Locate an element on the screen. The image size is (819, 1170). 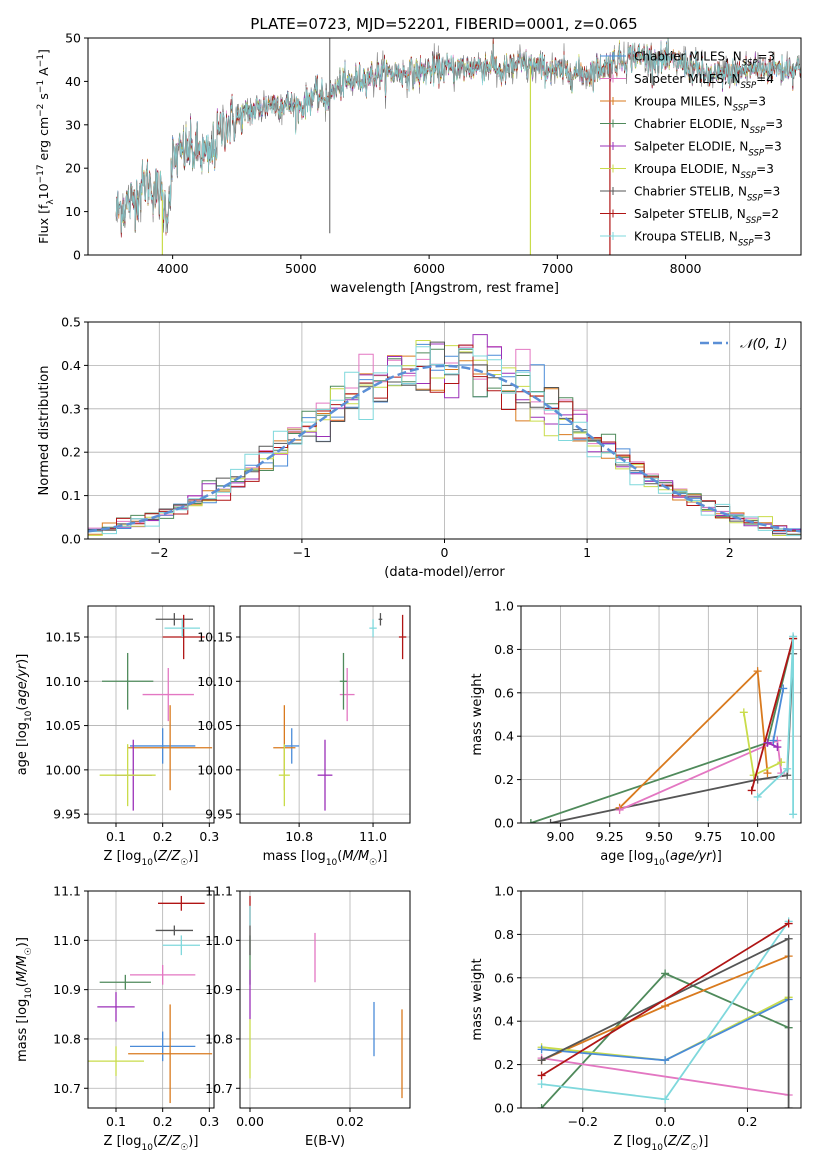
x-tick-label: 9.00 is located at coordinates (561, 836).